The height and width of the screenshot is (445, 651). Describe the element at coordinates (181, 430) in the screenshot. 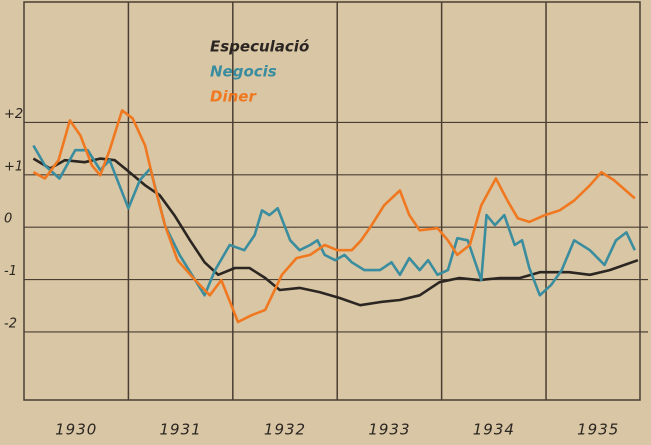

I see `x-tick-label: 1931` at that location.